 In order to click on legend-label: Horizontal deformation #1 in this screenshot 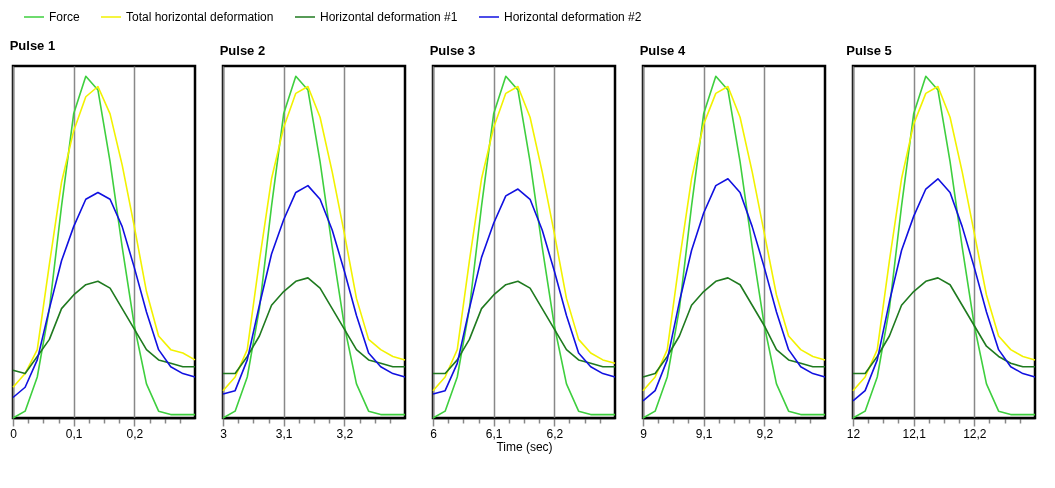, I will do `click(389, 17)`.